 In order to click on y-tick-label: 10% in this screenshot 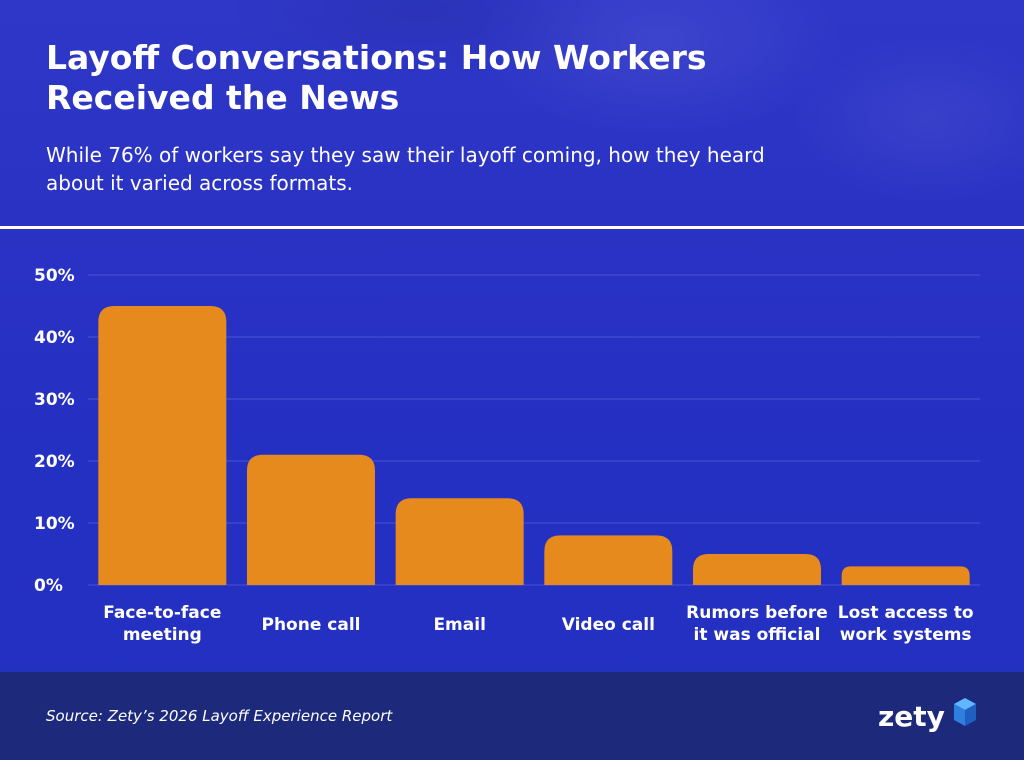, I will do `click(54, 524)`.